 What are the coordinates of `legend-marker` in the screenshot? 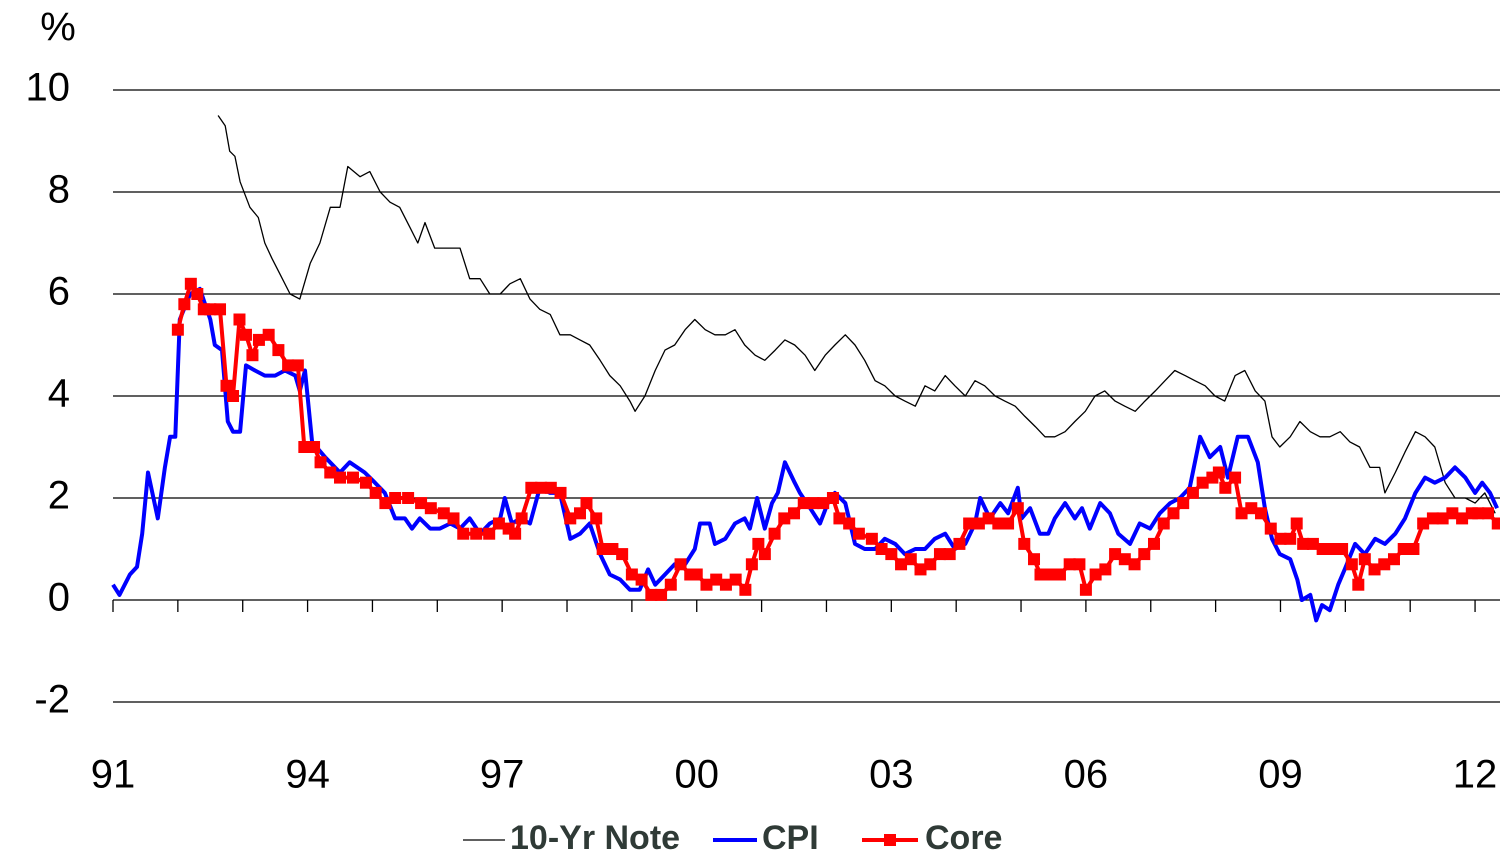 It's located at (890, 840).